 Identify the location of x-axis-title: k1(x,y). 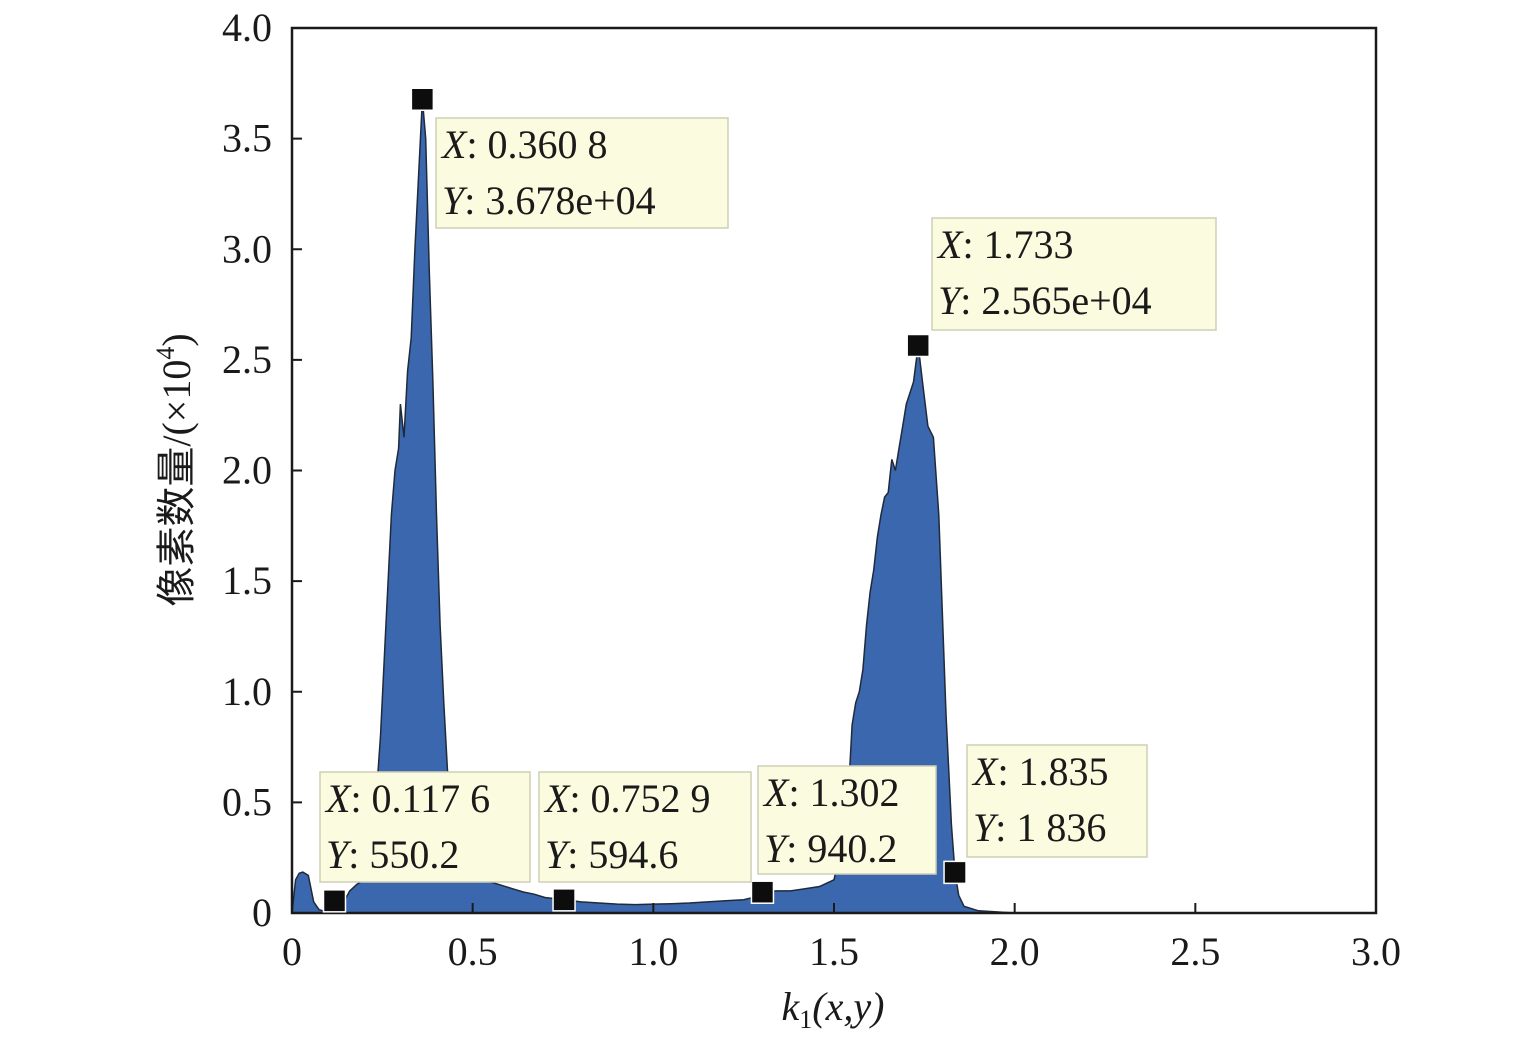
(833, 1009).